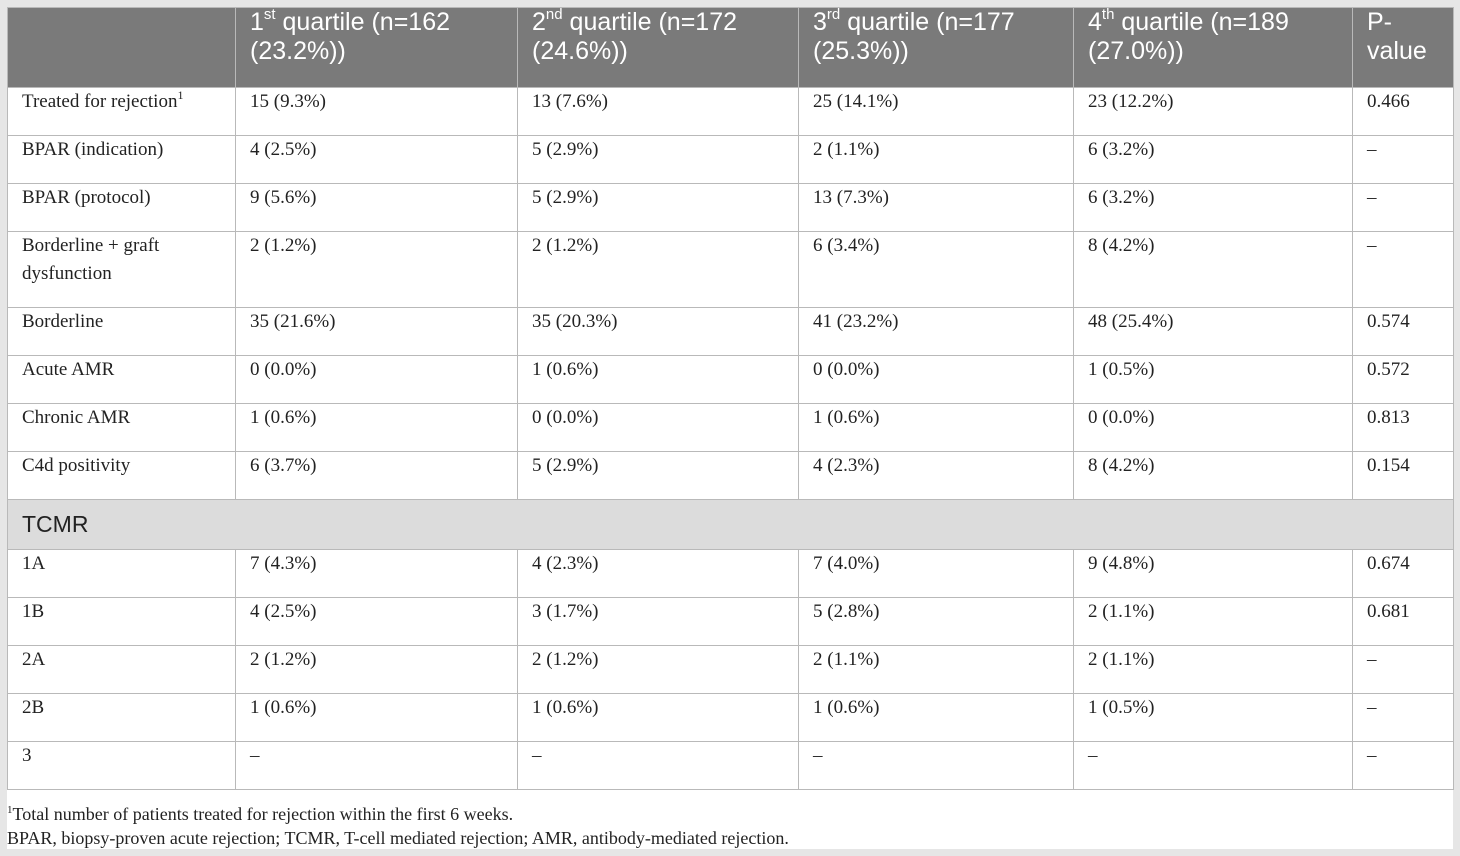 The width and height of the screenshot is (1460, 856). Describe the element at coordinates (936, 269) in the screenshot. I see `cell-q3: 6 (3.4%)` at that location.